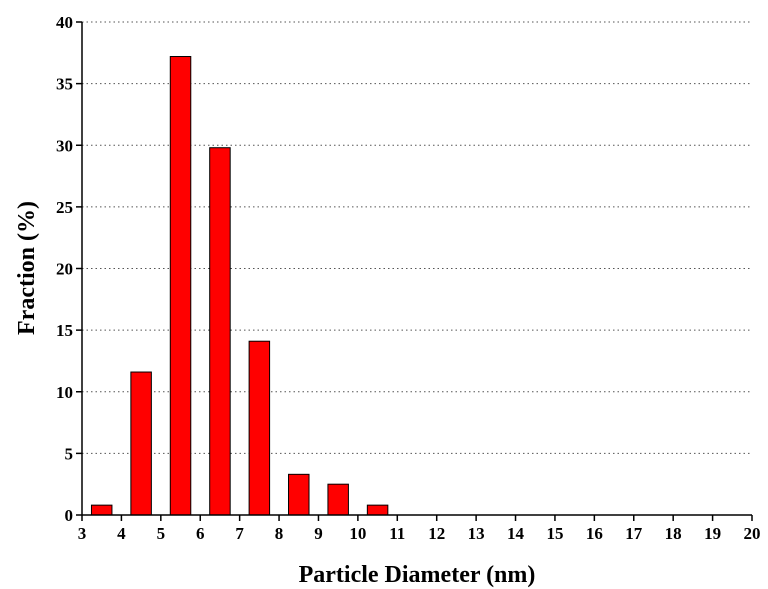 The image size is (768, 589). What do you see at coordinates (64, 330) in the screenshot?
I see `y-tick-label: 15` at bounding box center [64, 330].